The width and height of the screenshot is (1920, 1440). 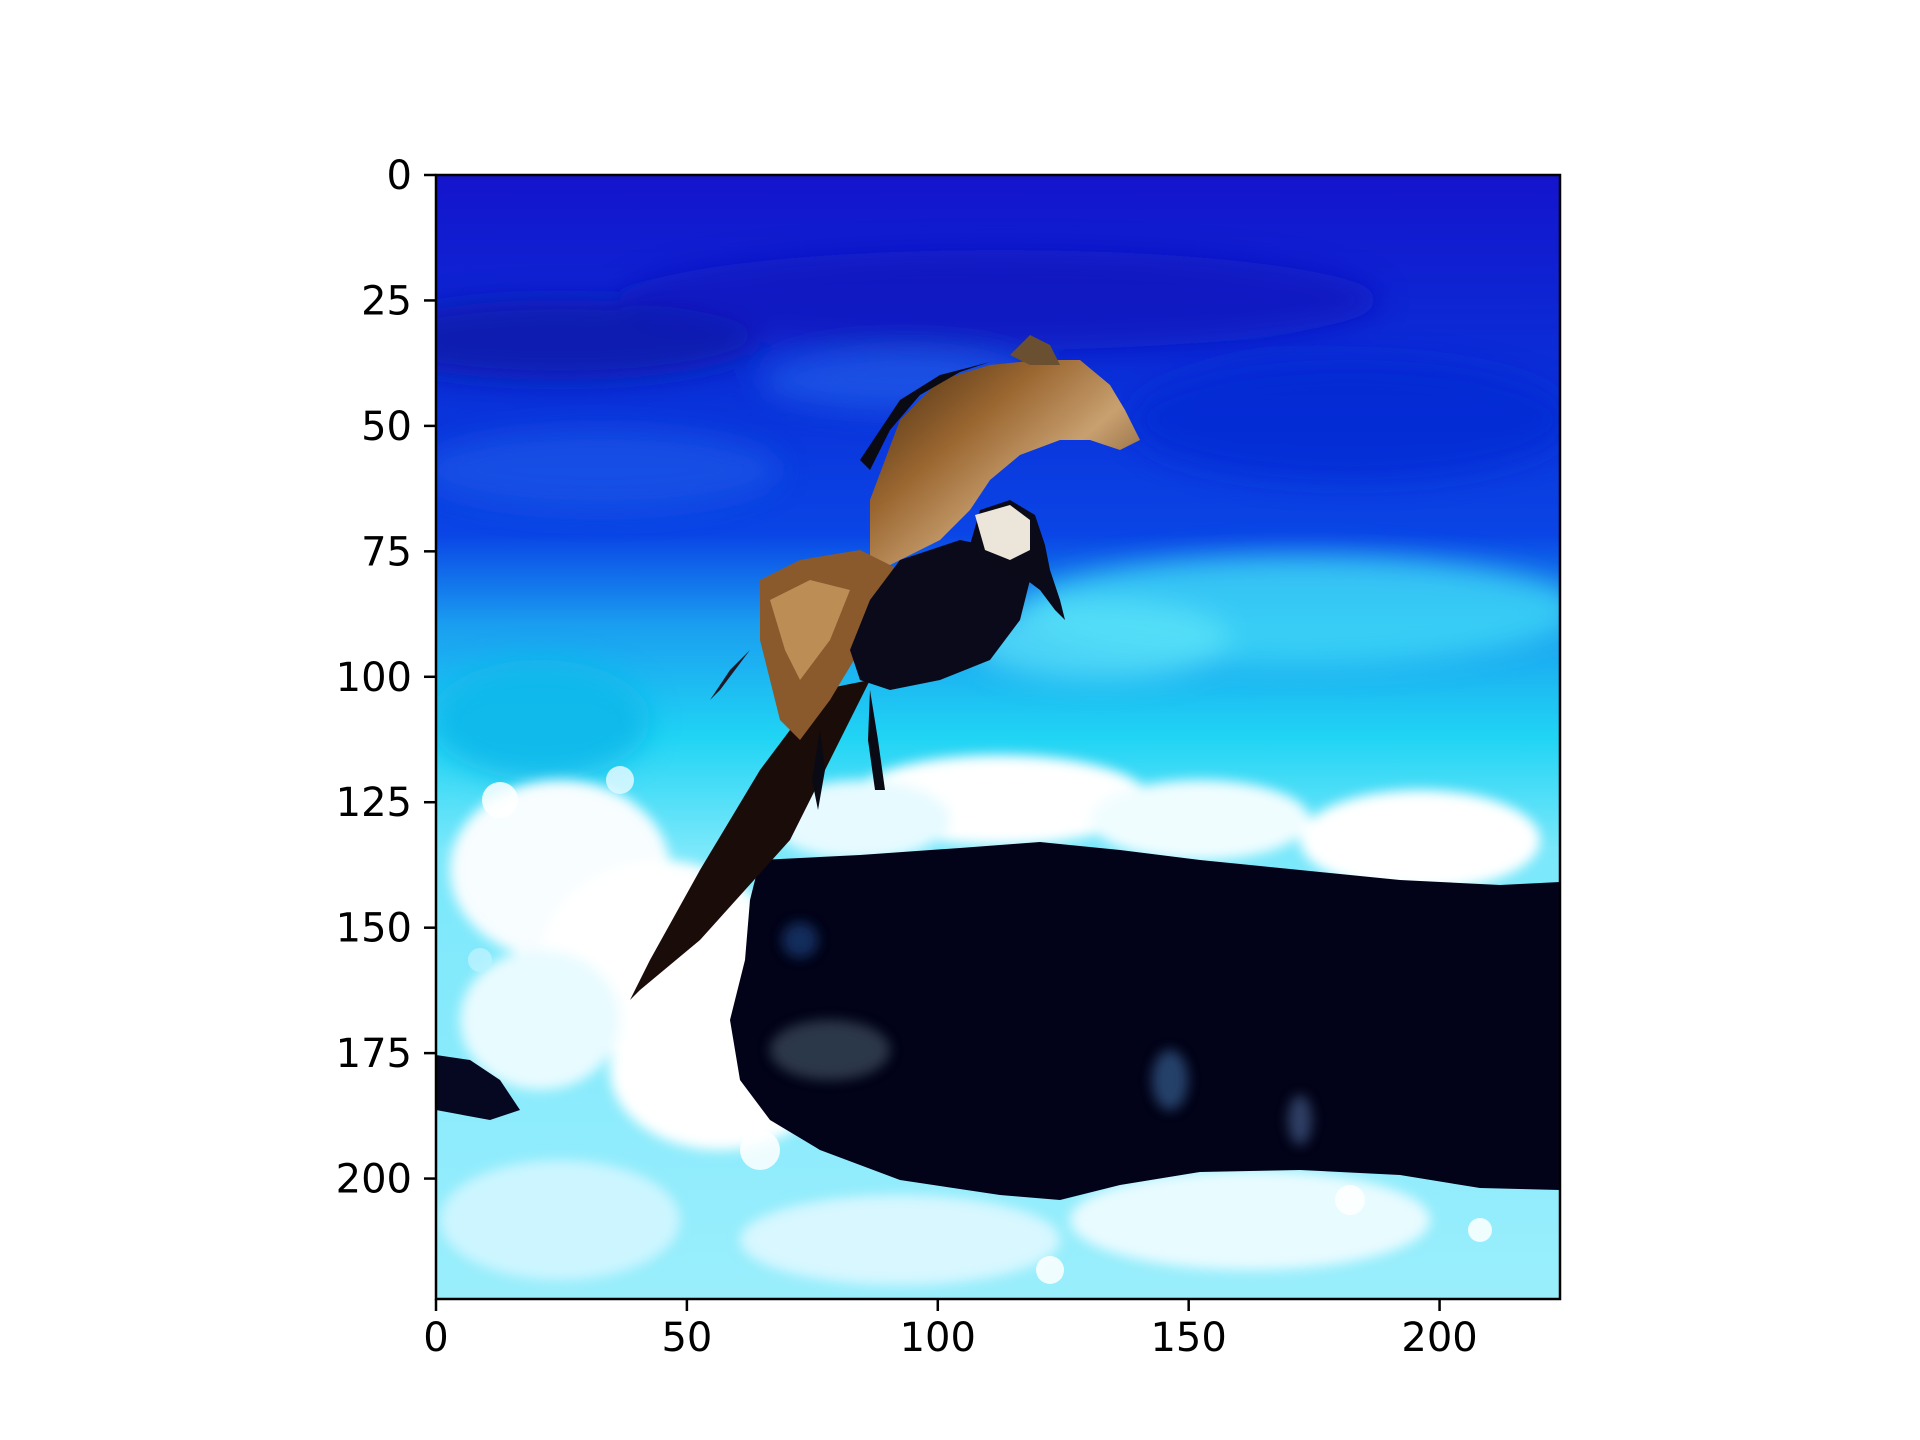 I want to click on y-tick-label: 175, so click(x=374, y=1054).